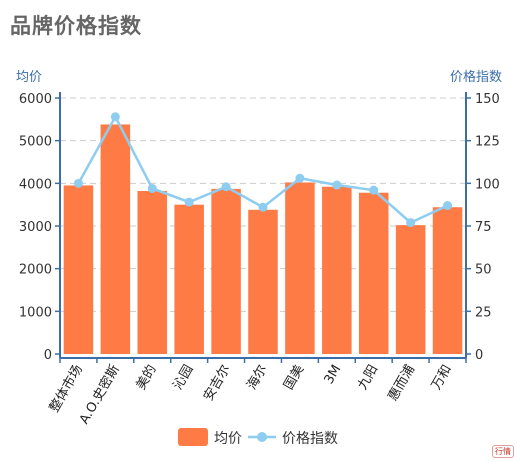  What do you see at coordinates (294, 378) in the screenshot?
I see `category-label: 国美` at bounding box center [294, 378].